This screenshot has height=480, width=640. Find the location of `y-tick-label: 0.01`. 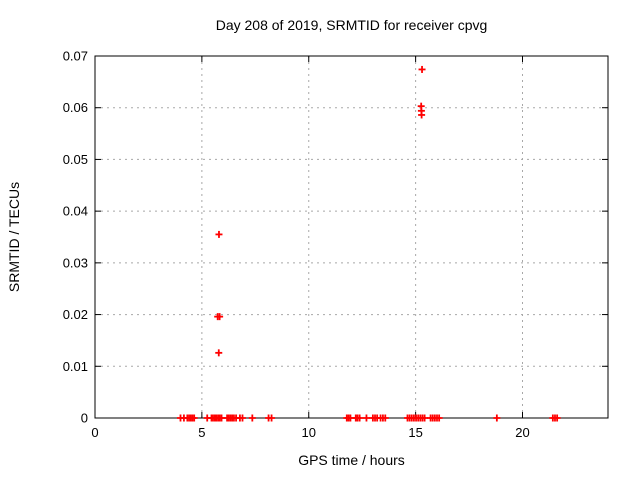

y-tick-label: 0.01 is located at coordinates (75, 366).